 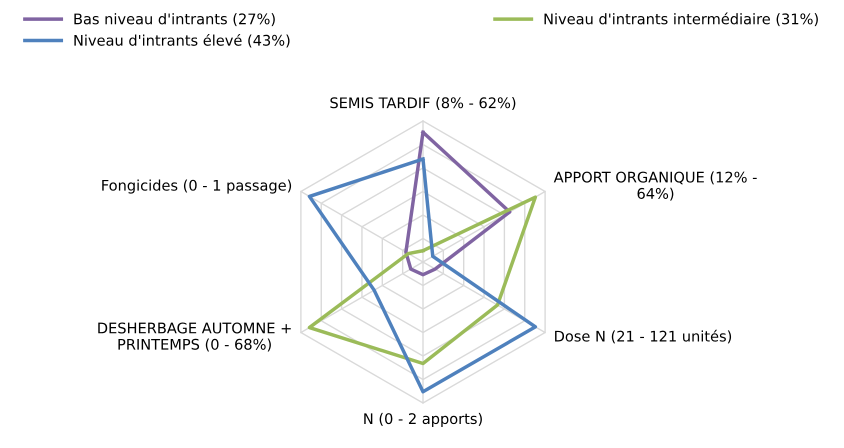 What do you see at coordinates (643, 337) in the screenshot?
I see `spoke-label: Dose N (21 - 121 unités)` at bounding box center [643, 337].